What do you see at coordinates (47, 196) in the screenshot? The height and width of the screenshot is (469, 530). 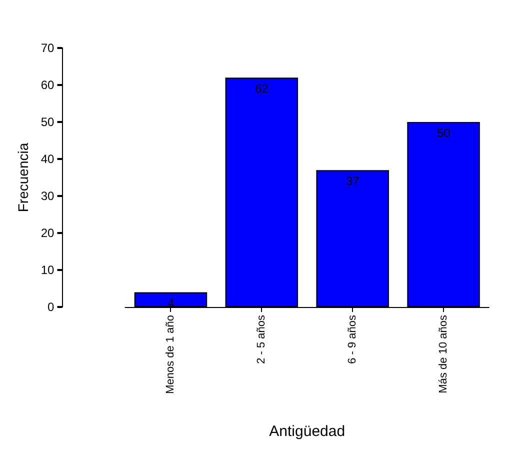 I see `y-tick-label: 30` at bounding box center [47, 196].